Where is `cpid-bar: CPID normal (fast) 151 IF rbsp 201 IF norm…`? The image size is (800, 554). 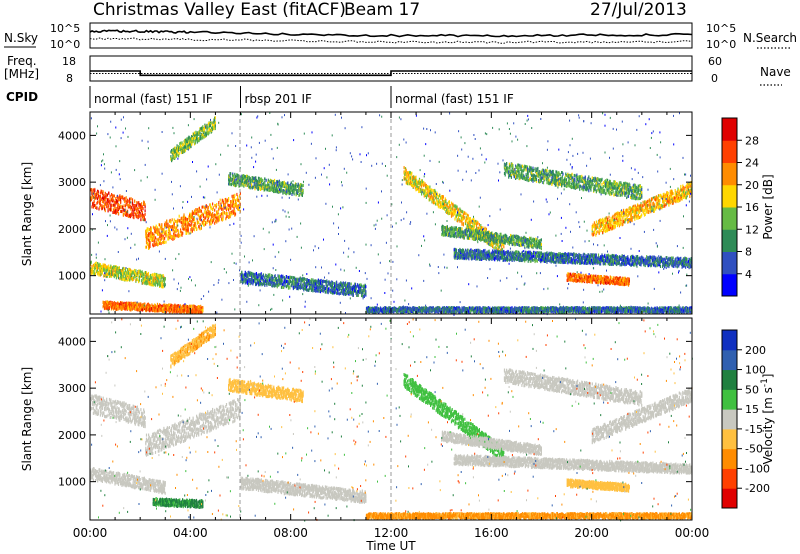
cpid-bar: CPID normal (fast) 151 IF rbsp 201 IF norm… is located at coordinates (260, 97).